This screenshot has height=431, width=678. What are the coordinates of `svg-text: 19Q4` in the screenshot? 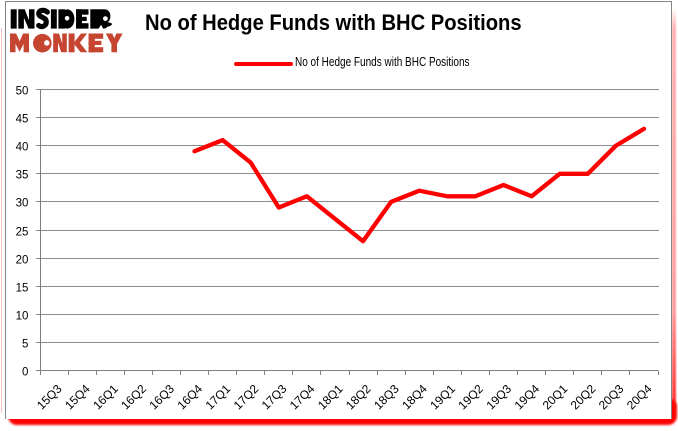 It's located at (527, 396).